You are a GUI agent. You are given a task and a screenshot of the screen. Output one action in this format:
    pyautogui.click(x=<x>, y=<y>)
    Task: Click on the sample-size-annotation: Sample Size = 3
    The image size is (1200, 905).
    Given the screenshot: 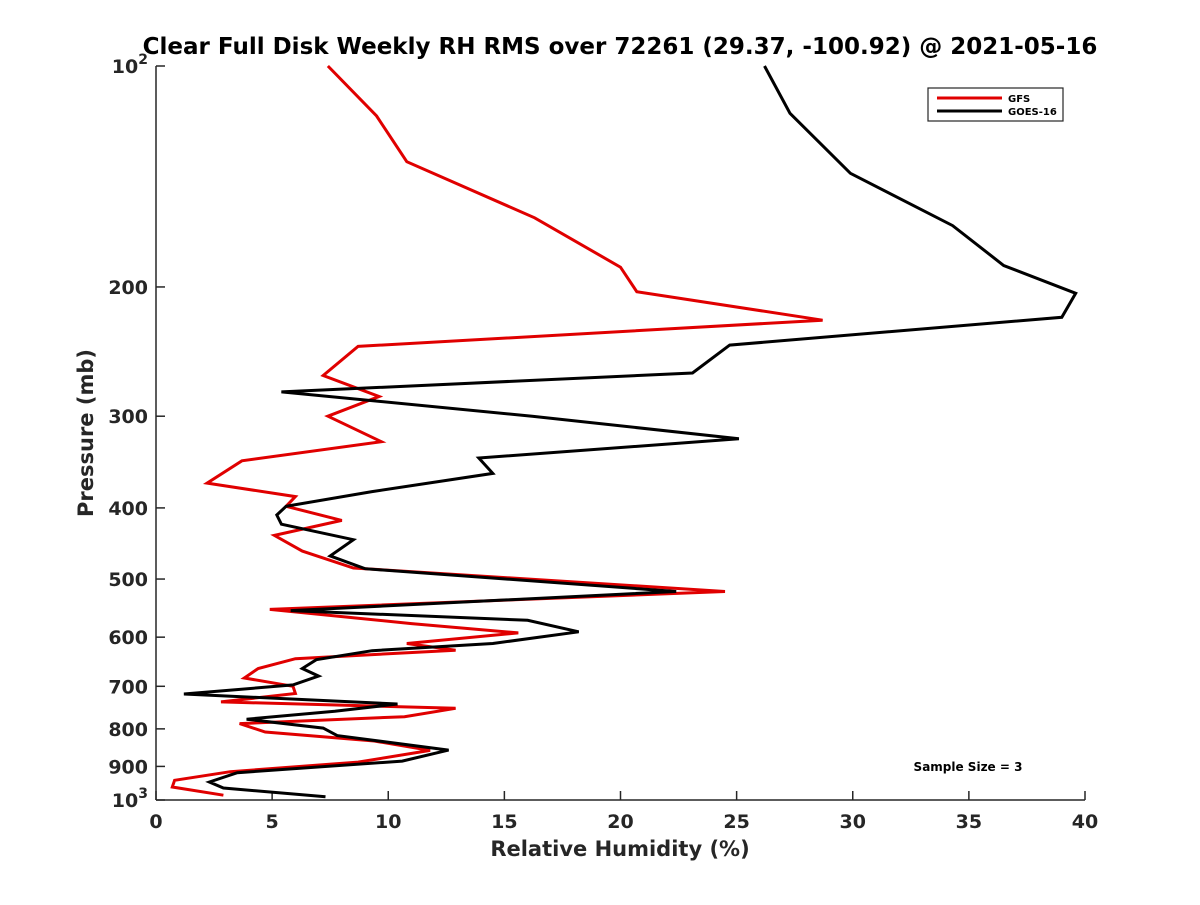 What is the action you would take?
    pyautogui.click(x=968, y=767)
    